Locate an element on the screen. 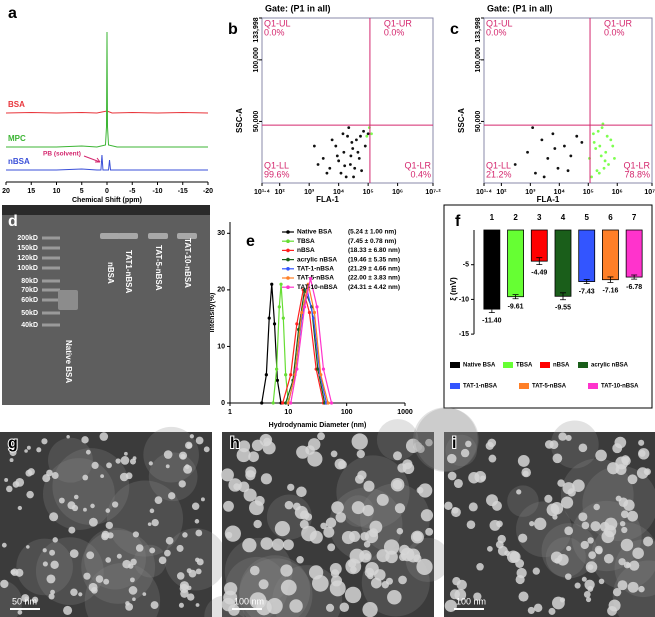 The image size is (655, 617). annotation: PB (solvent) is located at coordinates (62, 154).